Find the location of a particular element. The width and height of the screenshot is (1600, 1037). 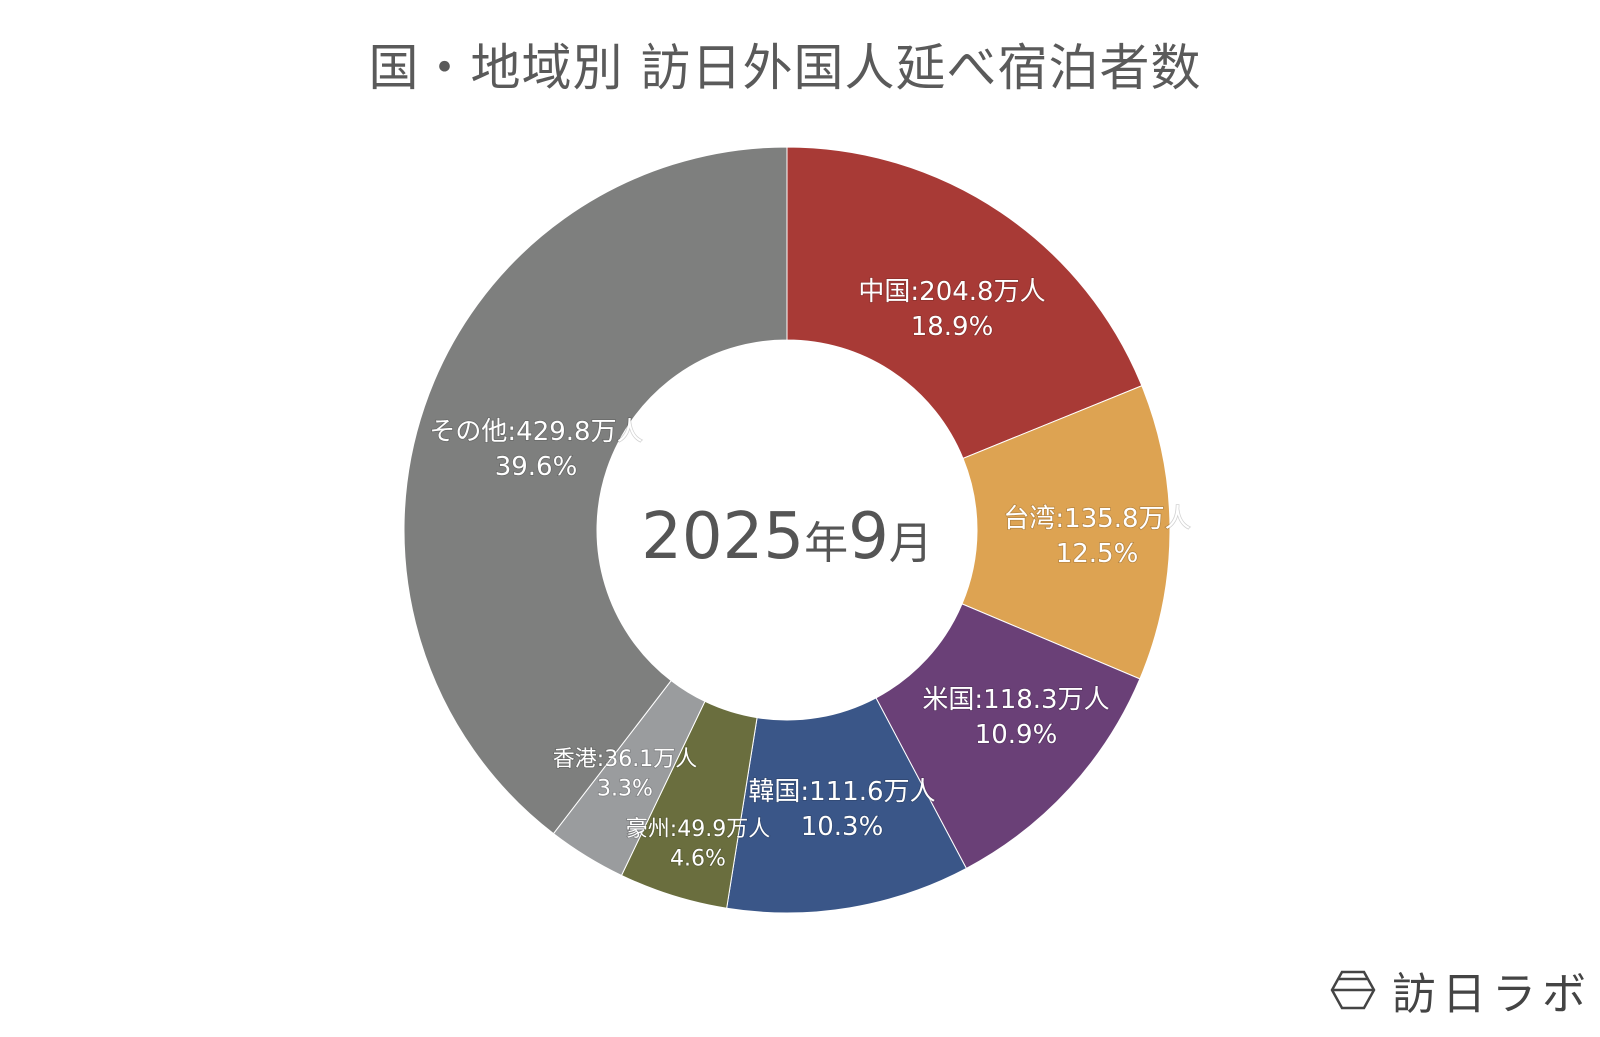

center-date-label: 2025年9月 is located at coordinates (787, 537).